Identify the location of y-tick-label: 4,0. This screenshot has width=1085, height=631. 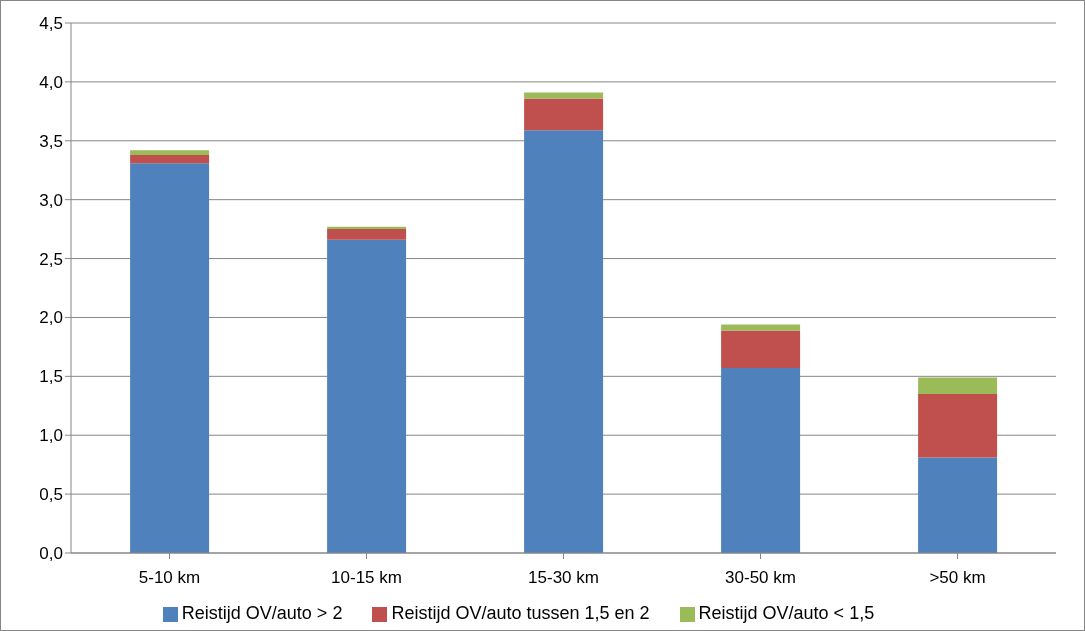
(51, 82).